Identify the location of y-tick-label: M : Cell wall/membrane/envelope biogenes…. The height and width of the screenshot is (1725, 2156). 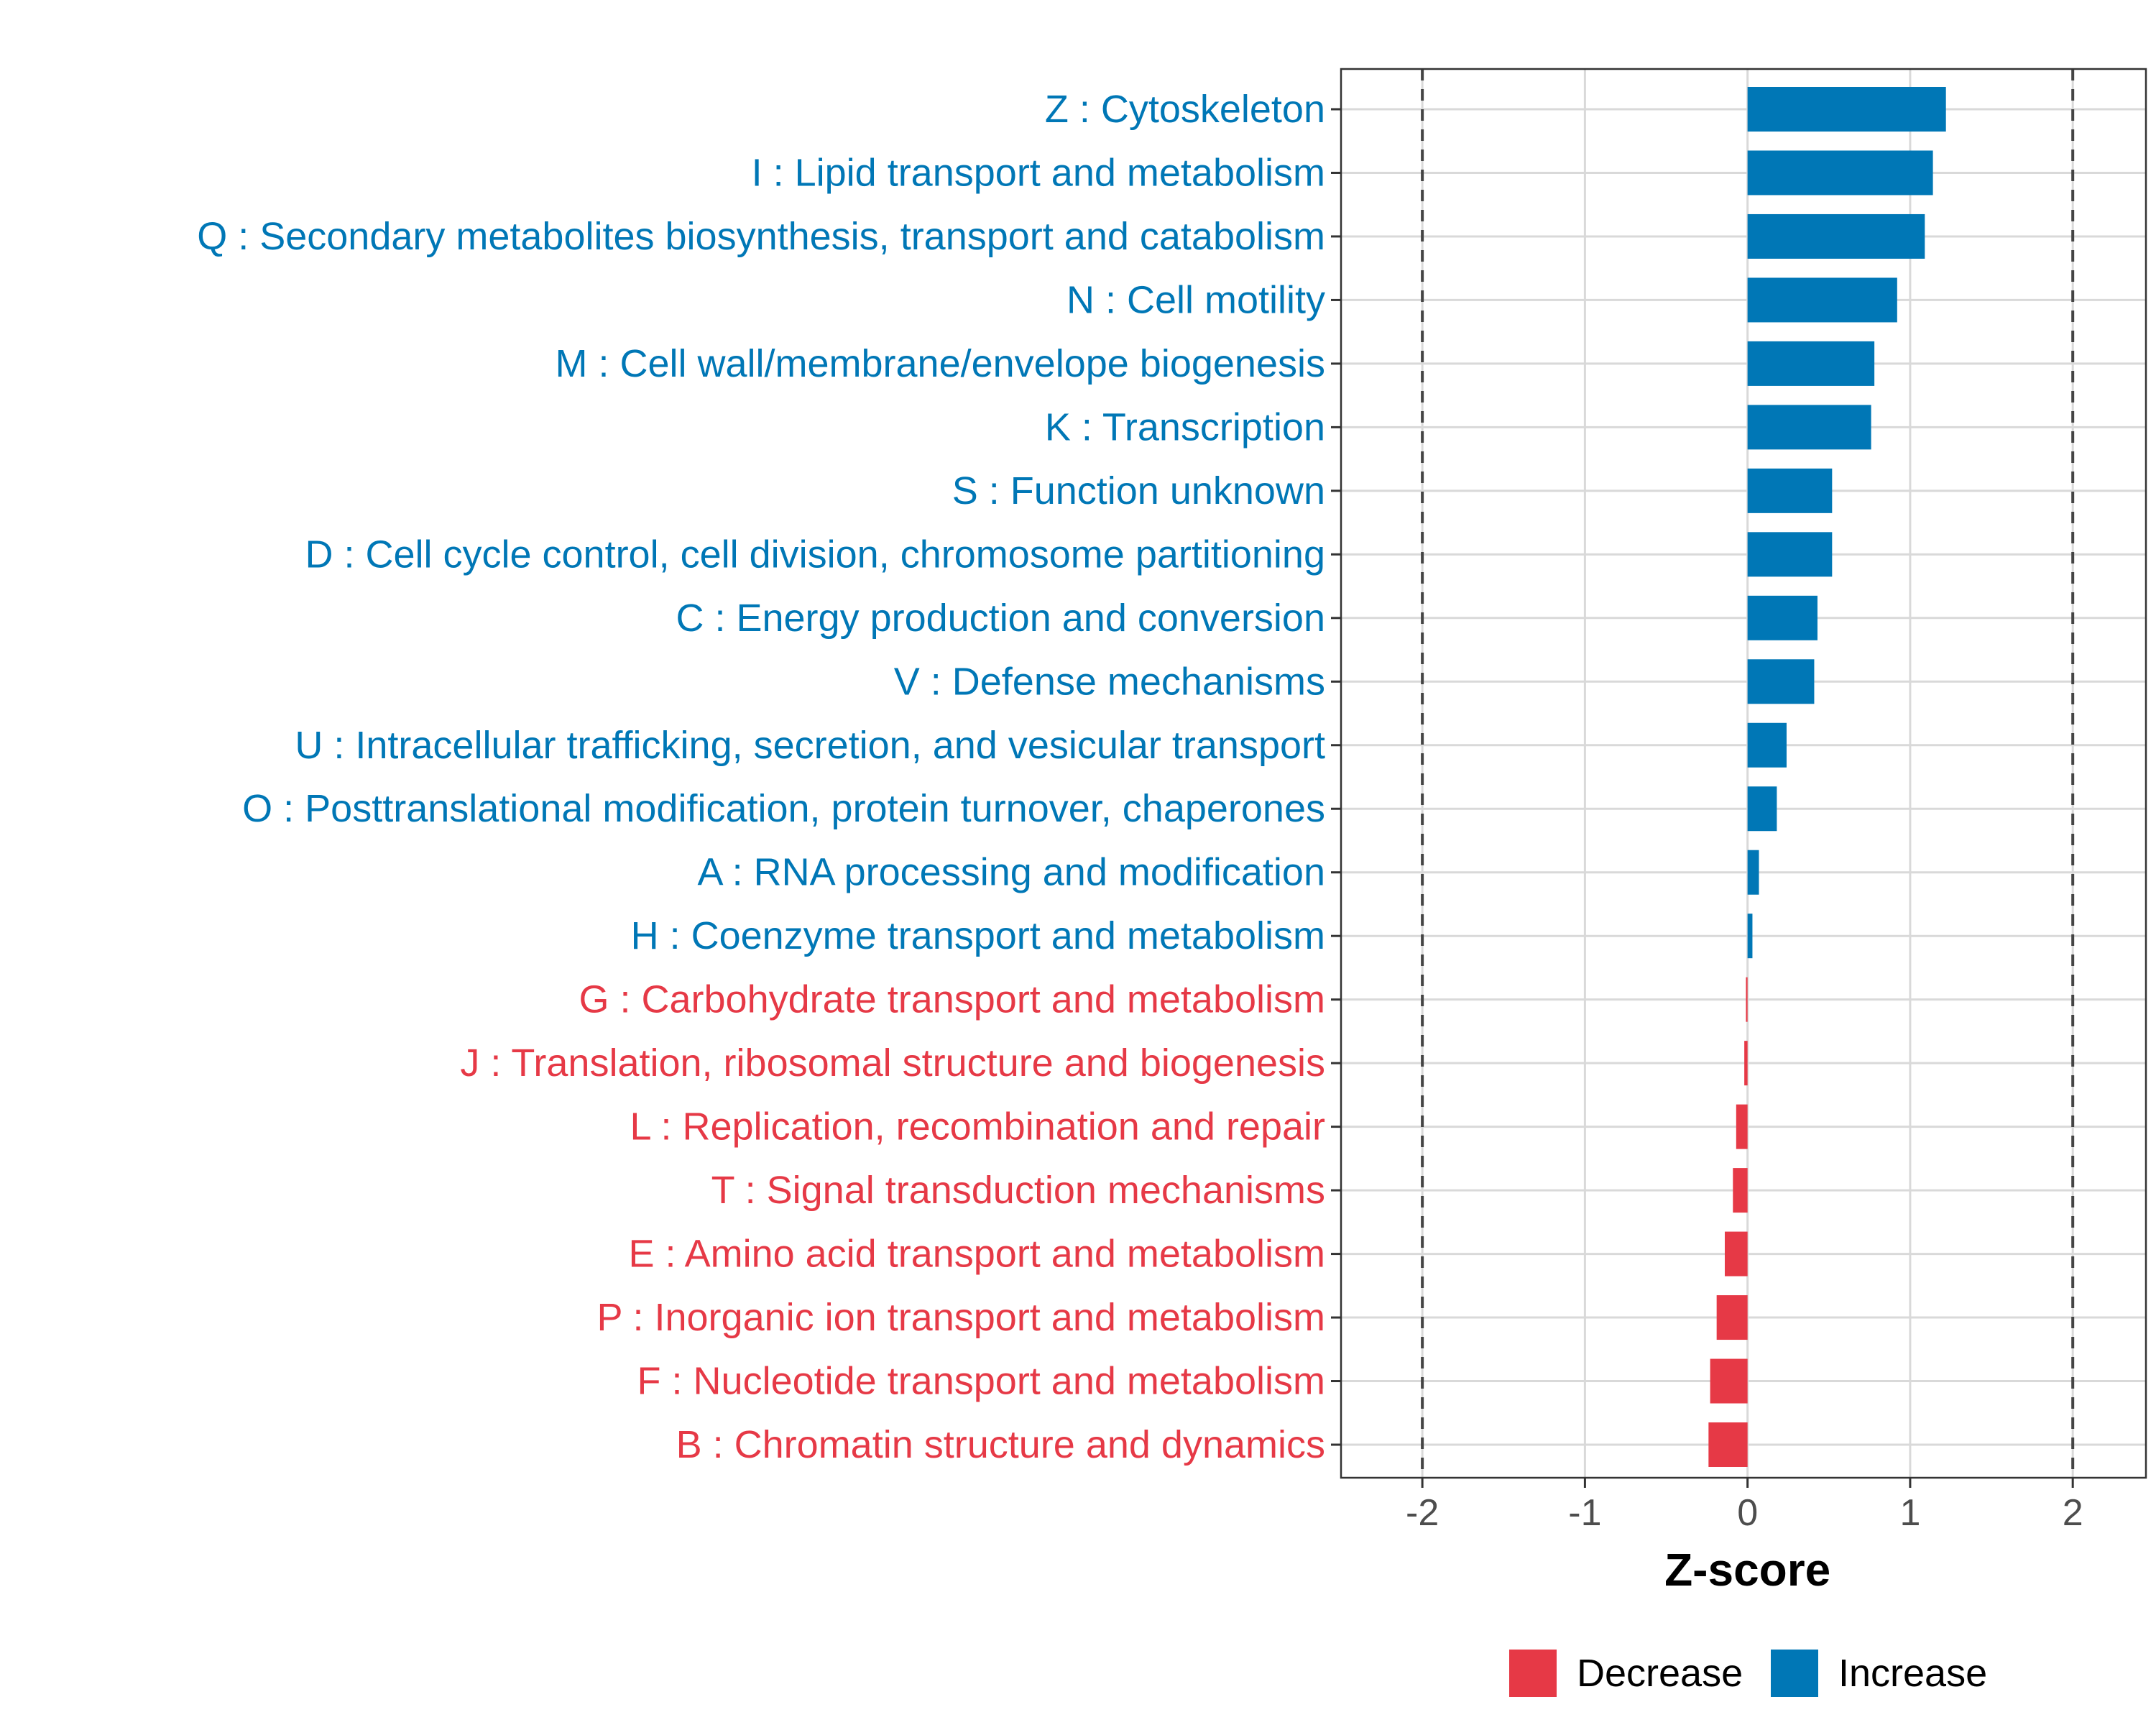
(940, 363).